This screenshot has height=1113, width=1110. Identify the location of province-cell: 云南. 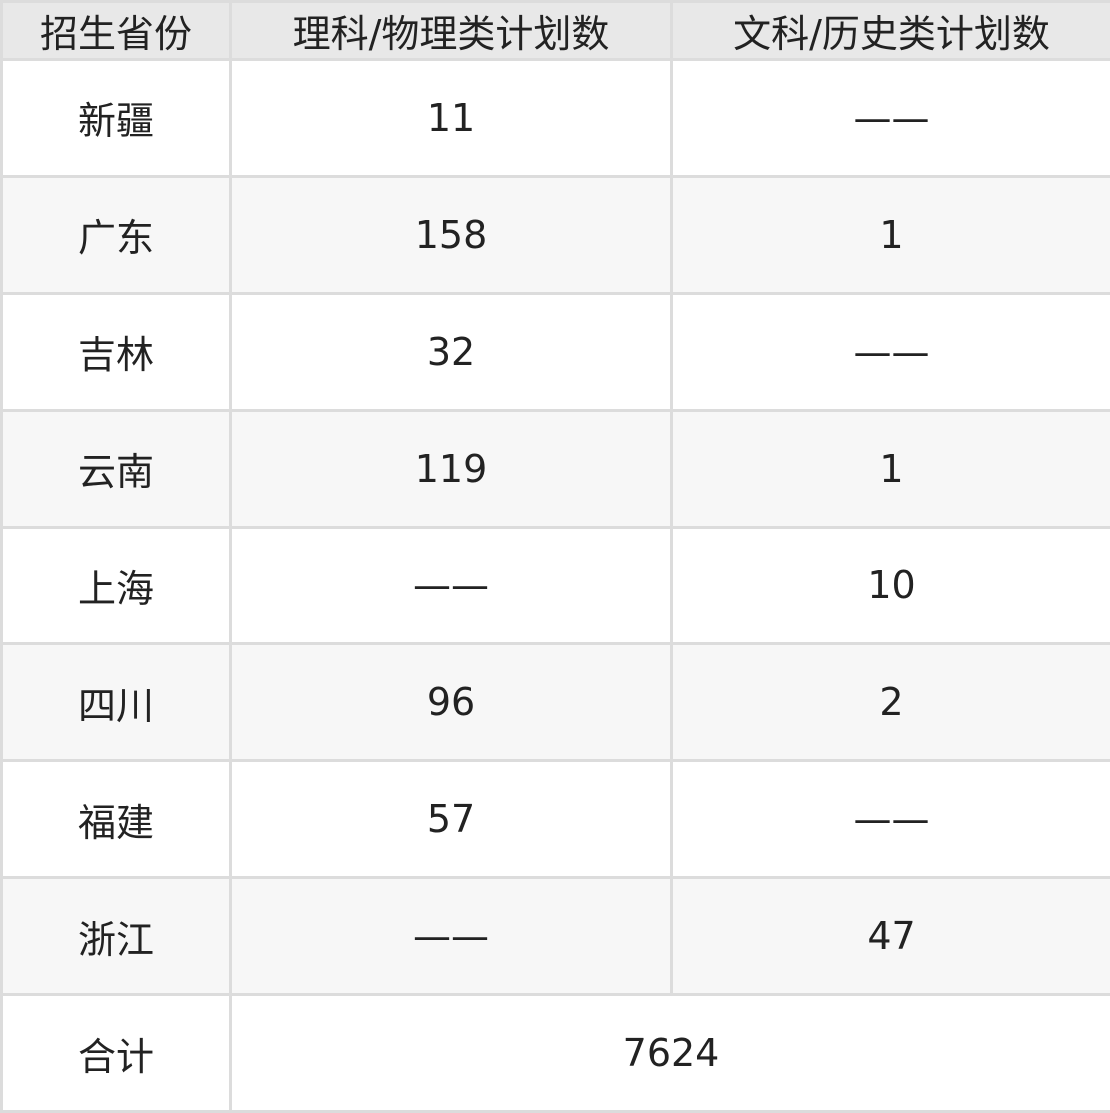
(116, 468).